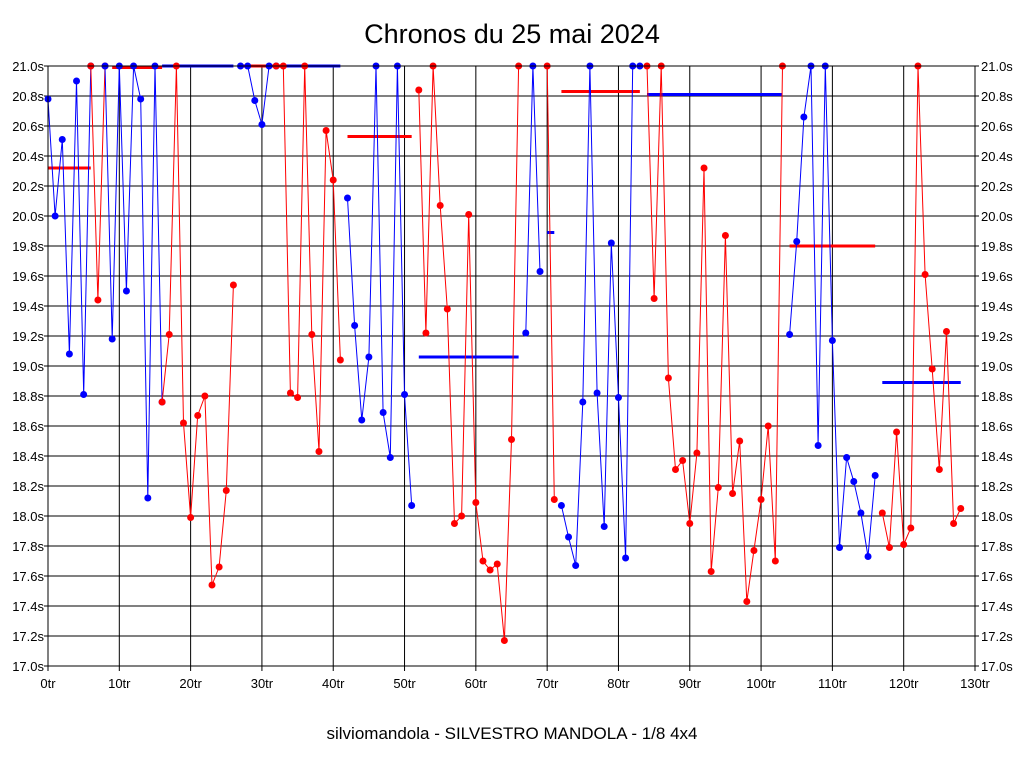 The width and height of the screenshot is (1024, 768). I want to click on y-tick-label-left: 17.2s, so click(28, 636).